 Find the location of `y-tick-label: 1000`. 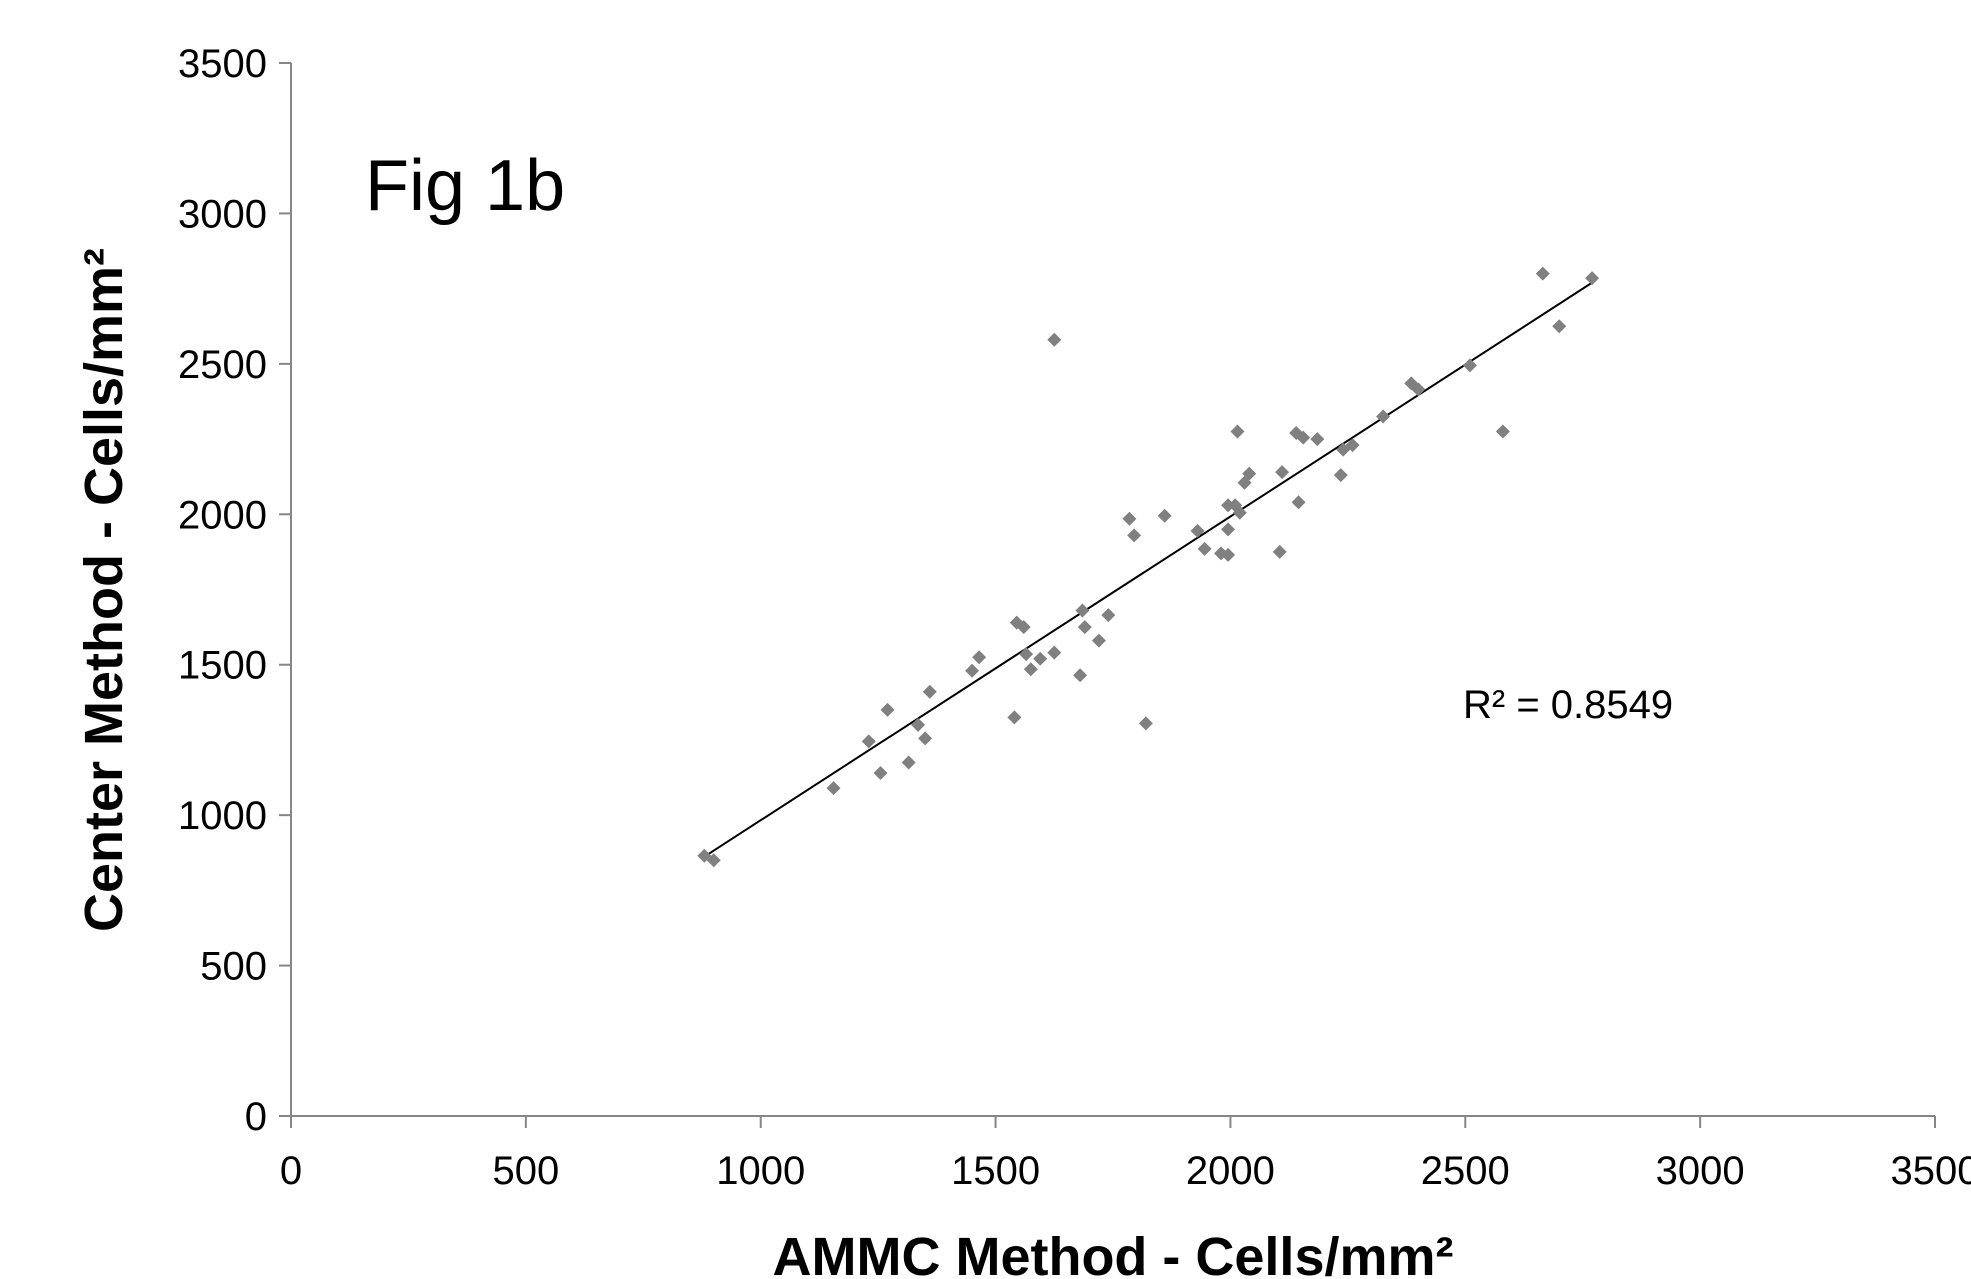

y-tick-label: 1000 is located at coordinates (222, 816).